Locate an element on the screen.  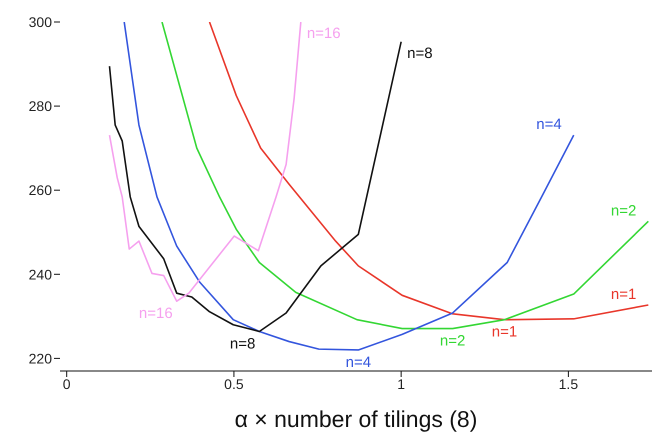
x-tick-label: 0.5 is located at coordinates (234, 384).